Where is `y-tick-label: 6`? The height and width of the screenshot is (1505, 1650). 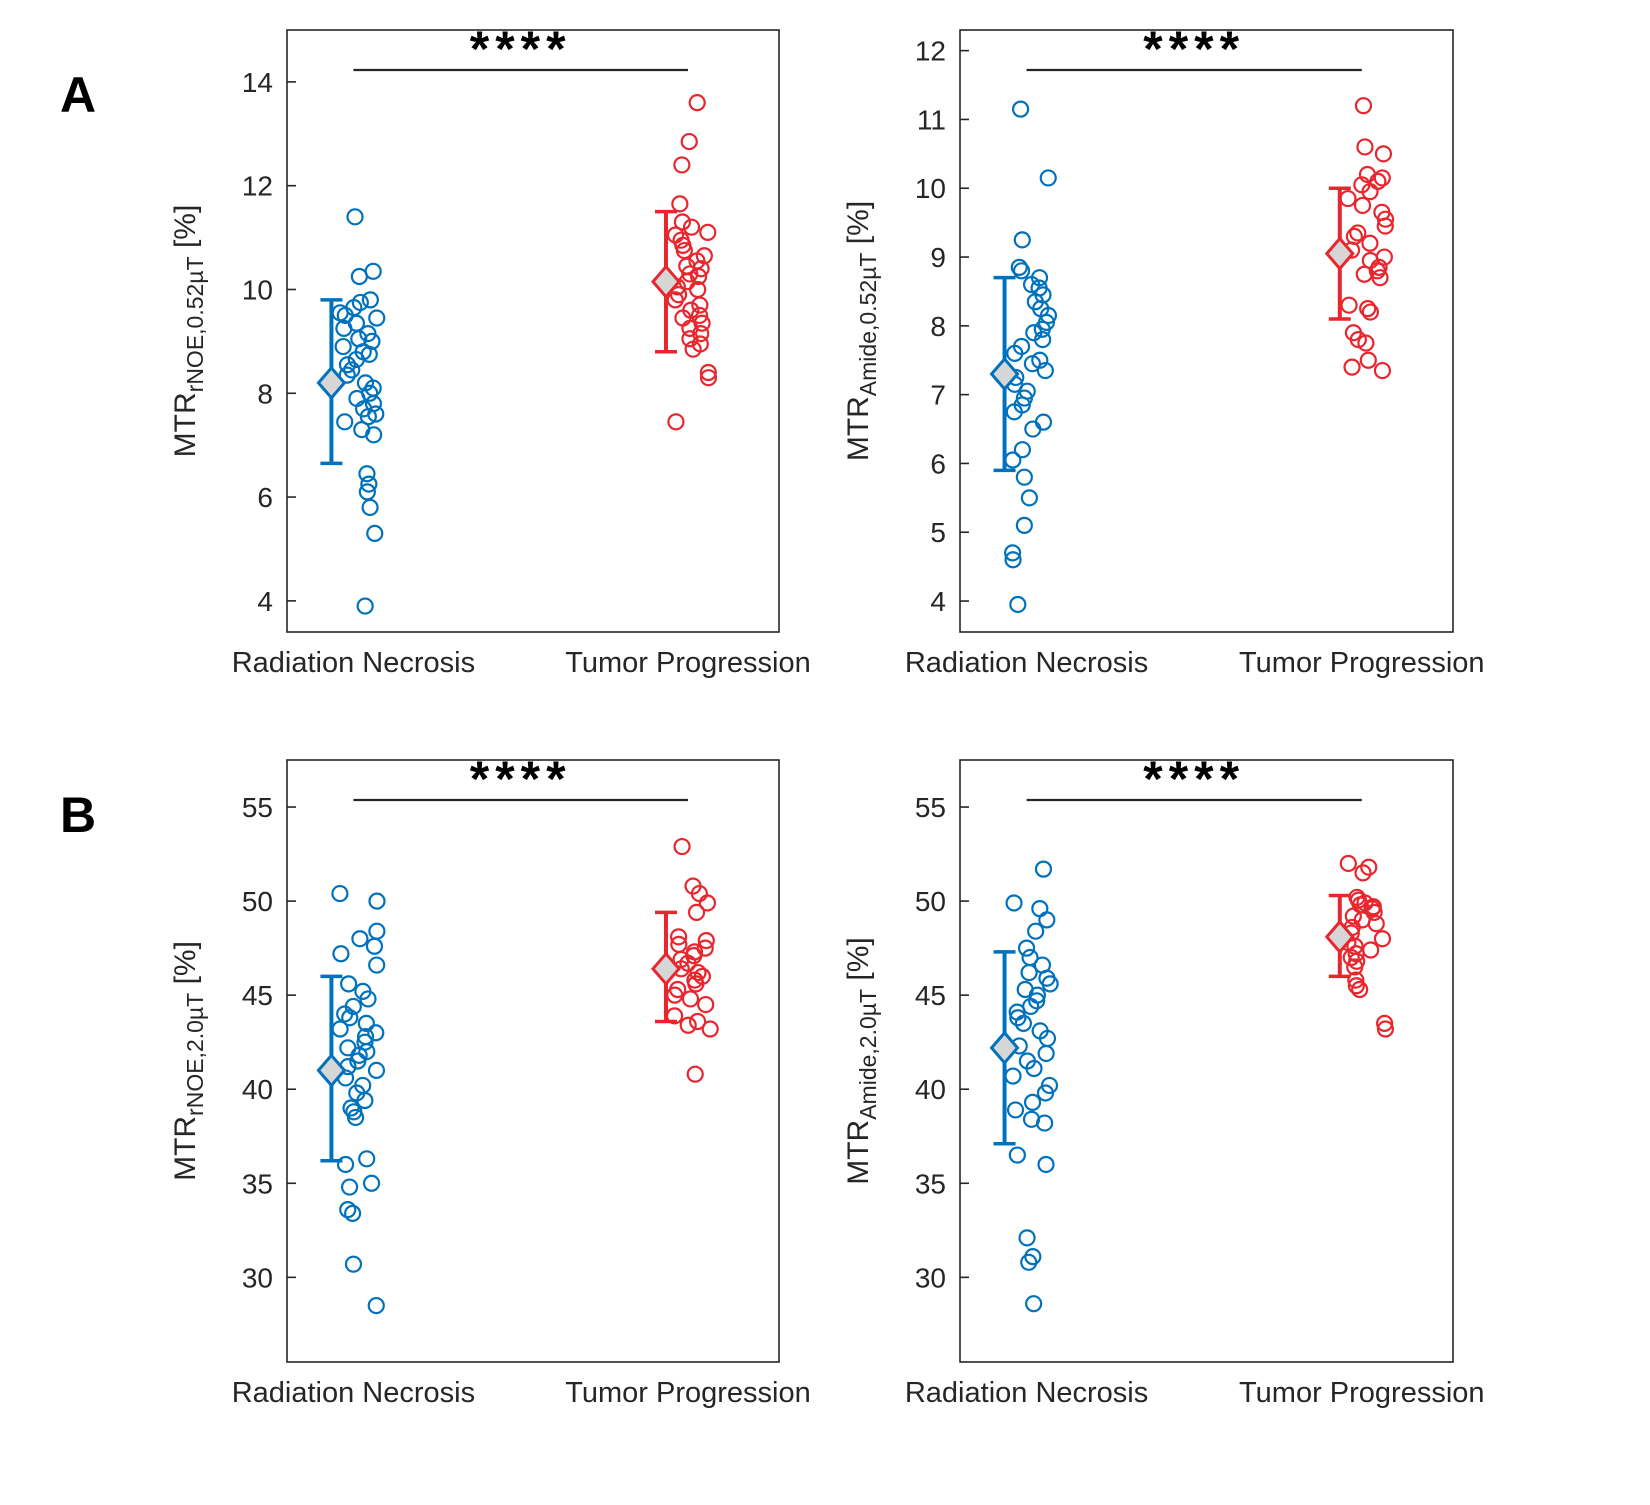
y-tick-label: 6 is located at coordinates (938, 463).